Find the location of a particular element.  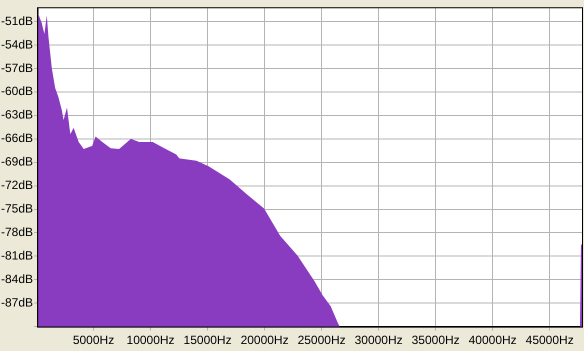

x-tick-label: 30000Hz is located at coordinates (378, 340).